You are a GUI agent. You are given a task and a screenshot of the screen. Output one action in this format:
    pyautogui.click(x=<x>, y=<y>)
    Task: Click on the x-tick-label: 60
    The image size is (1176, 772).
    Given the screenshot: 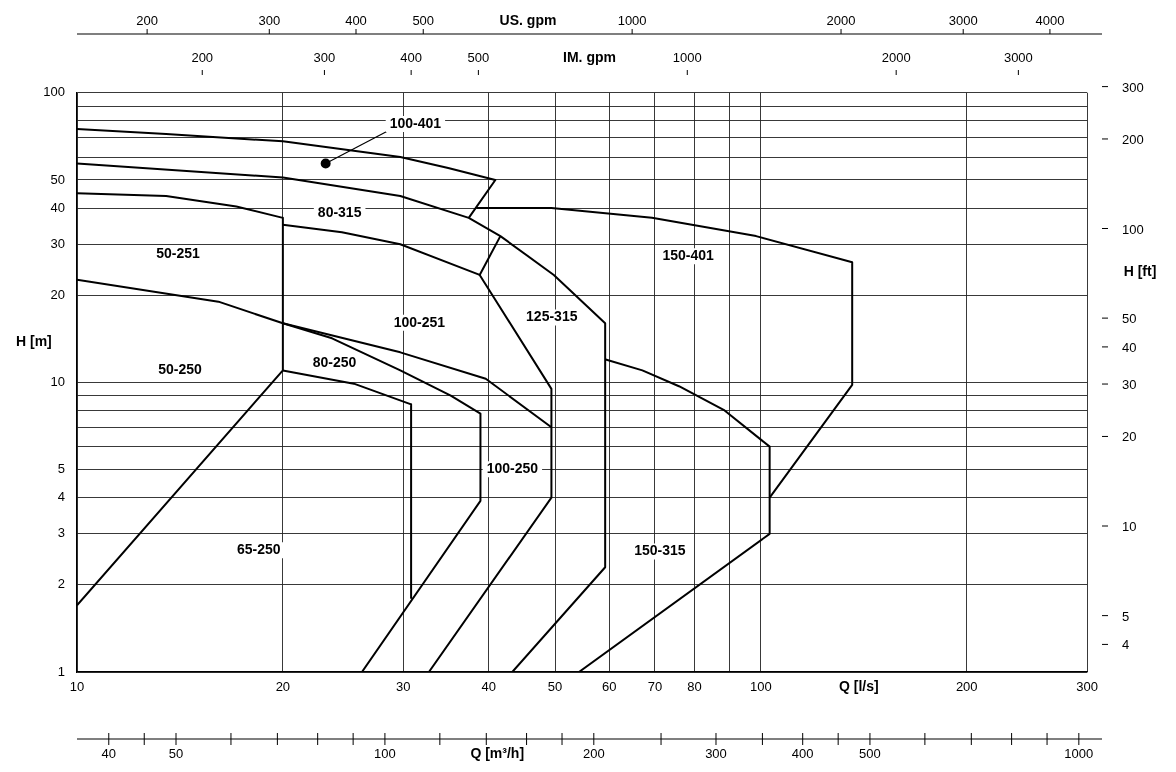 What is the action you would take?
    pyautogui.click(x=609, y=687)
    